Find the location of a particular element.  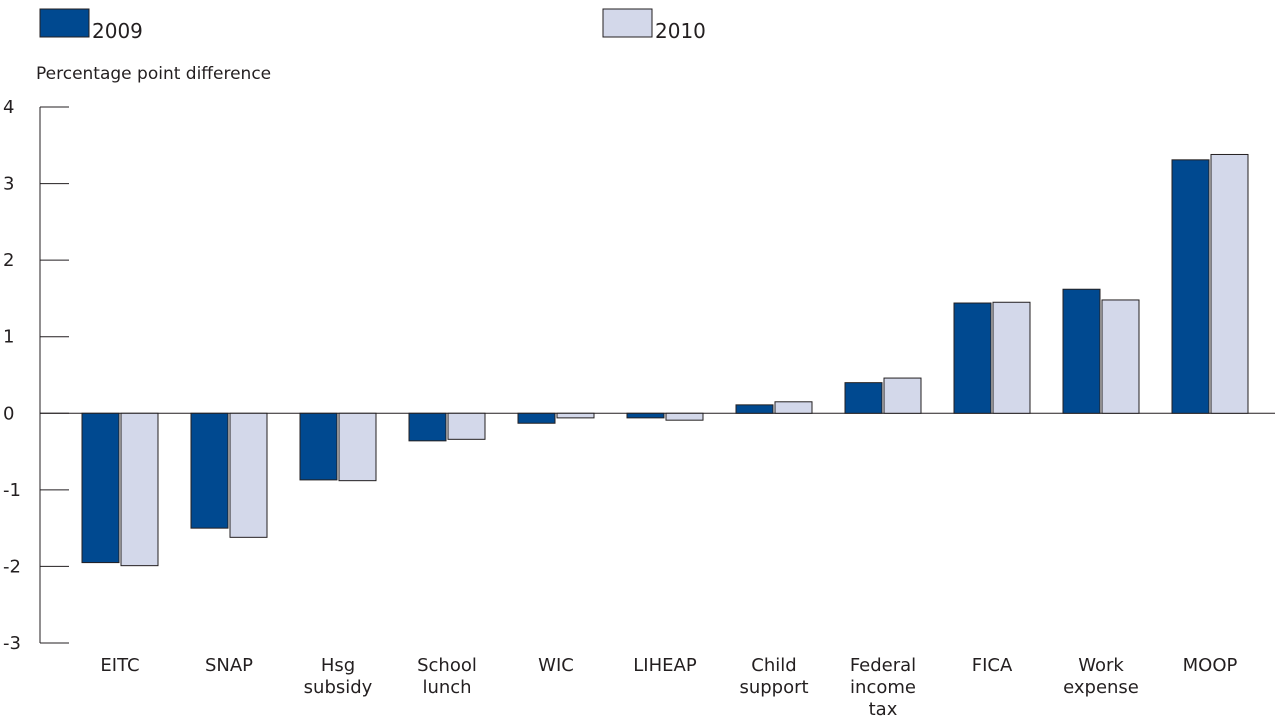

x-tick-label-line: Hsg is located at coordinates (338, 665).